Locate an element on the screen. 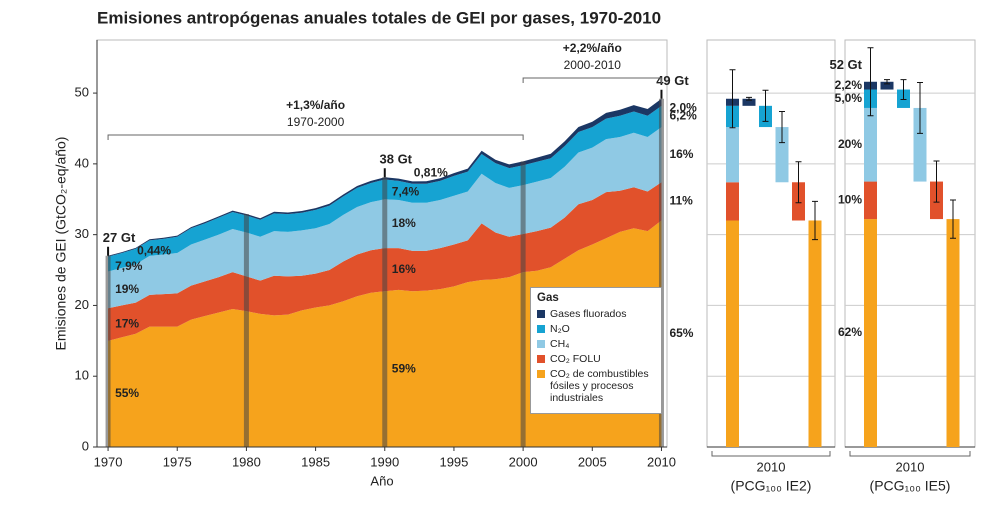  y-tick-label: 50 is located at coordinates (82, 92).